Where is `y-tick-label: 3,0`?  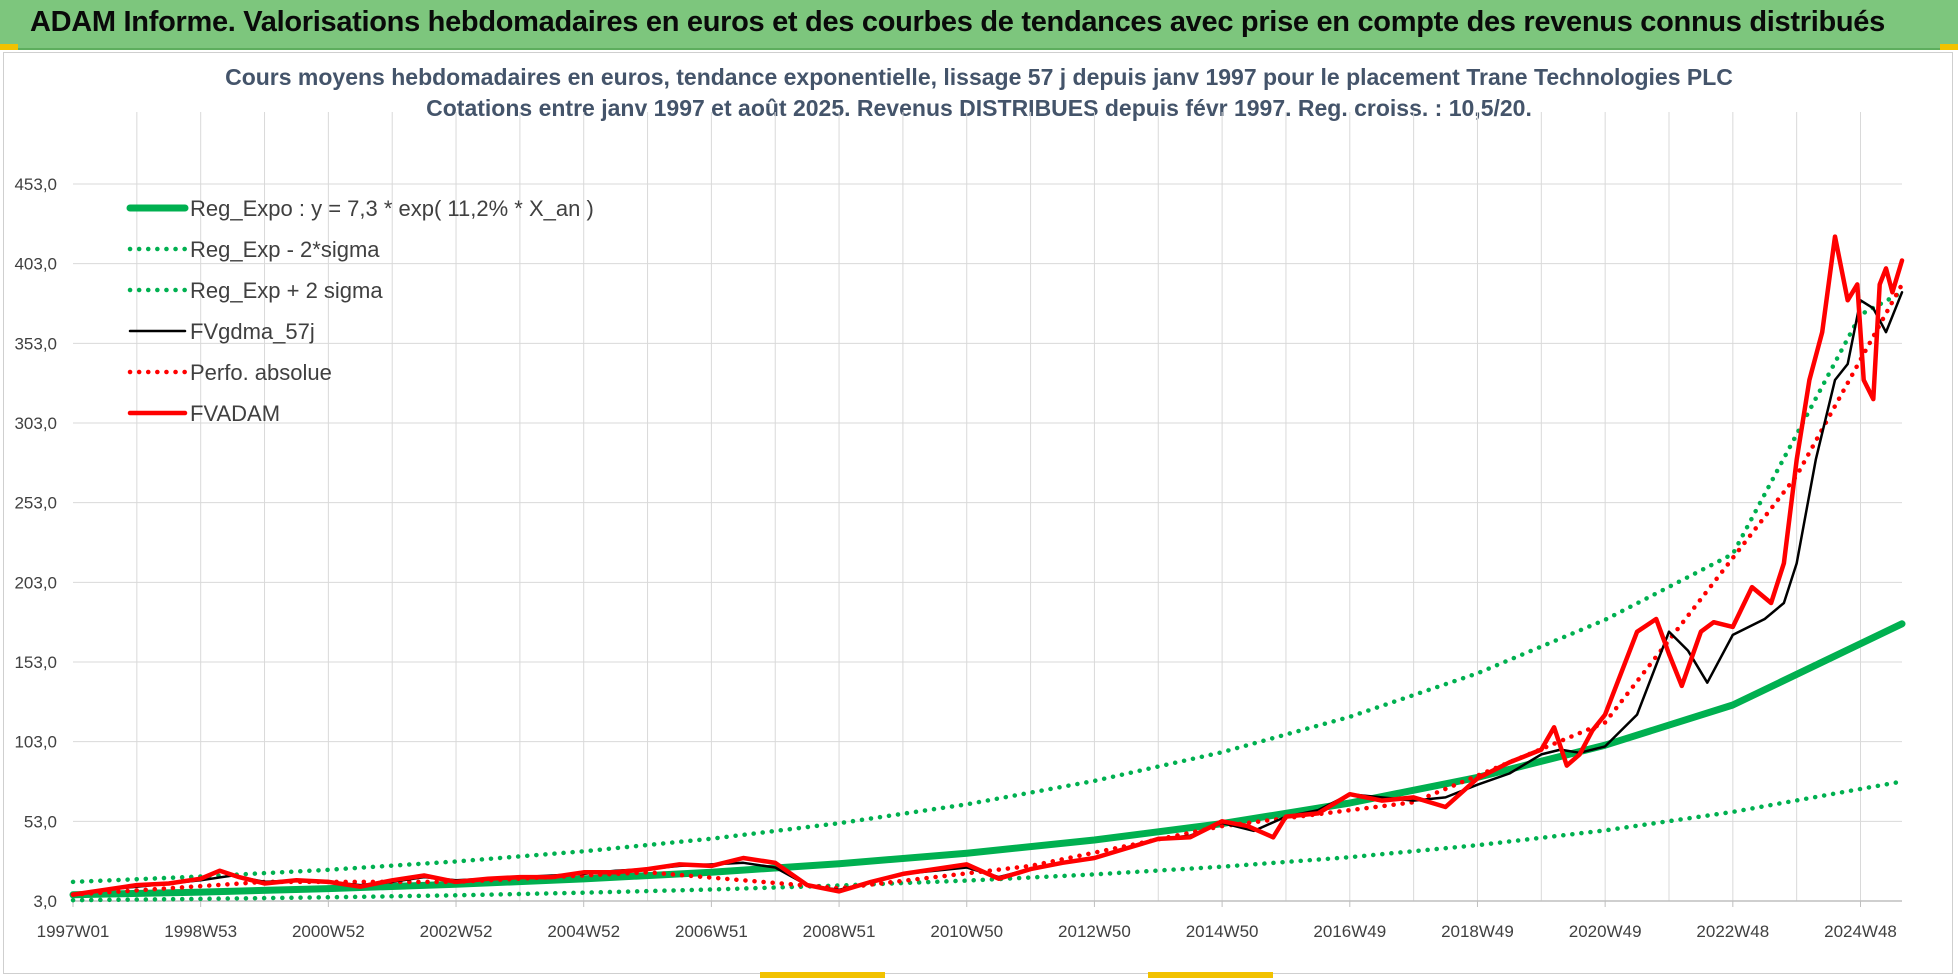 y-tick-label: 3,0 is located at coordinates (45, 901).